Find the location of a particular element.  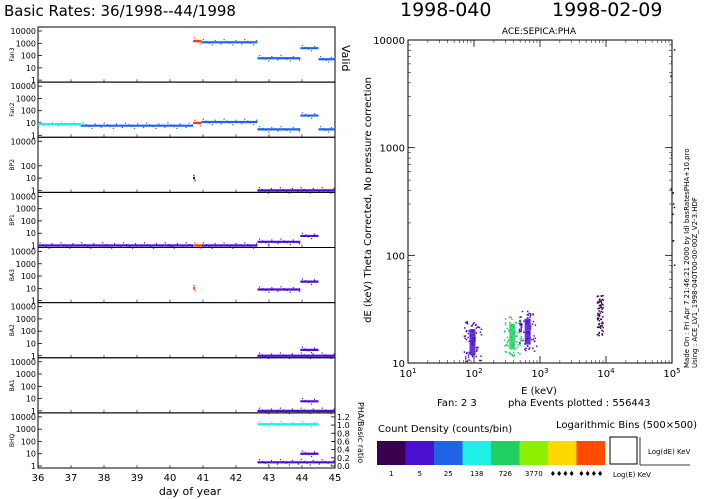

day-tick-label: 38 is located at coordinates (104, 478).